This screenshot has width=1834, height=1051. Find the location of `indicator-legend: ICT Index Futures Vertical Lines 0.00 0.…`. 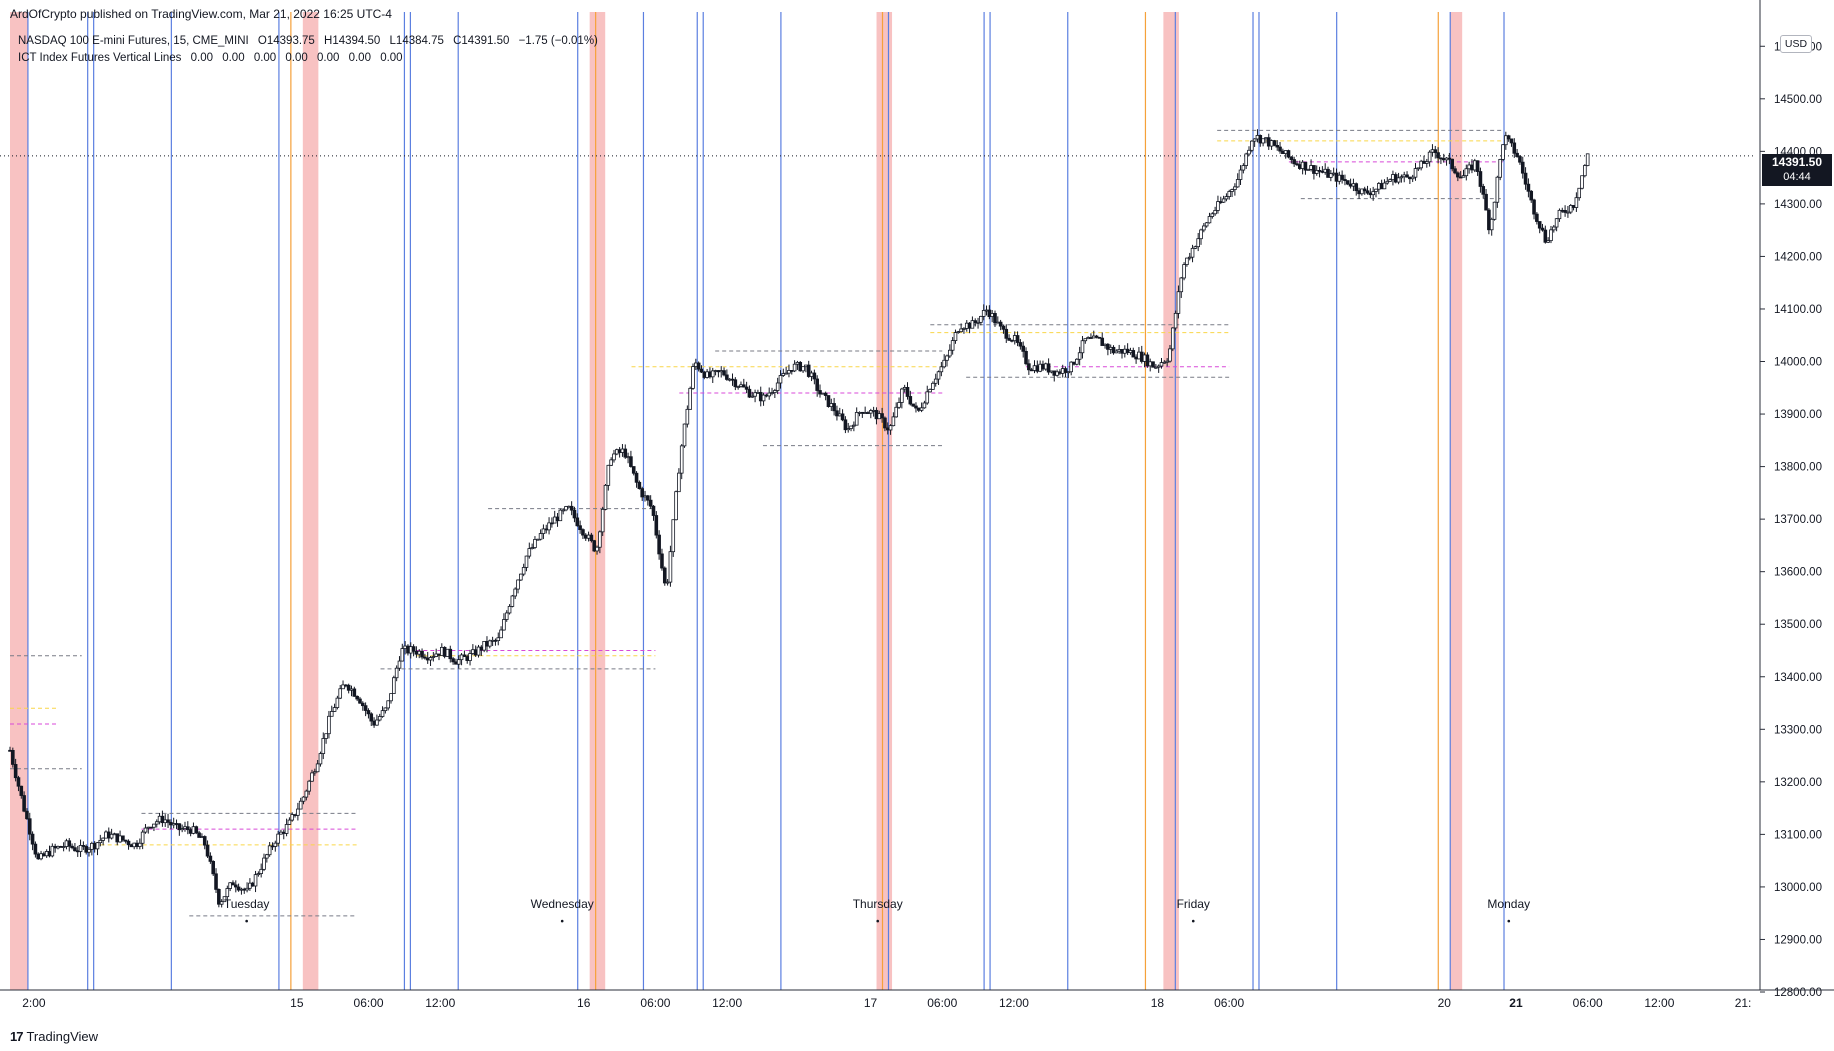

indicator-legend: ICT Index Futures Vertical Lines 0.00 0.… is located at coordinates (213, 58).